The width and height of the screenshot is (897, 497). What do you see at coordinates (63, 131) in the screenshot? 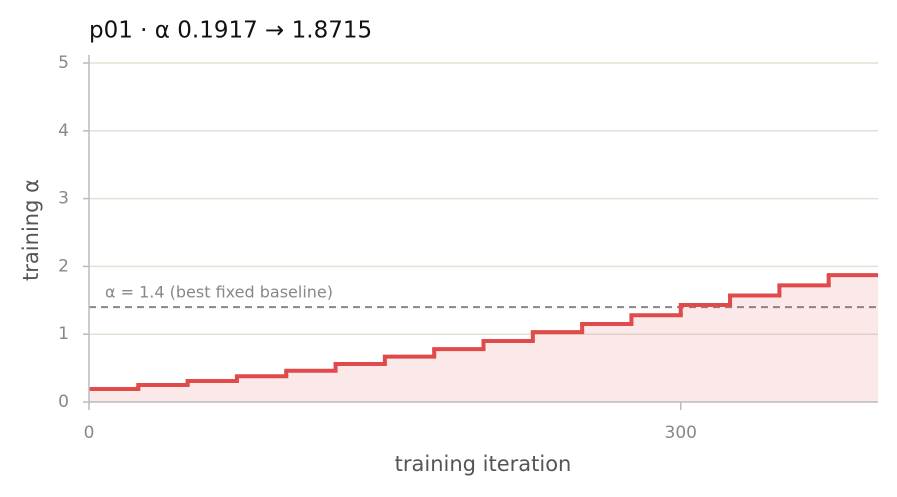
I see `y-tick-label: 4` at bounding box center [63, 131].